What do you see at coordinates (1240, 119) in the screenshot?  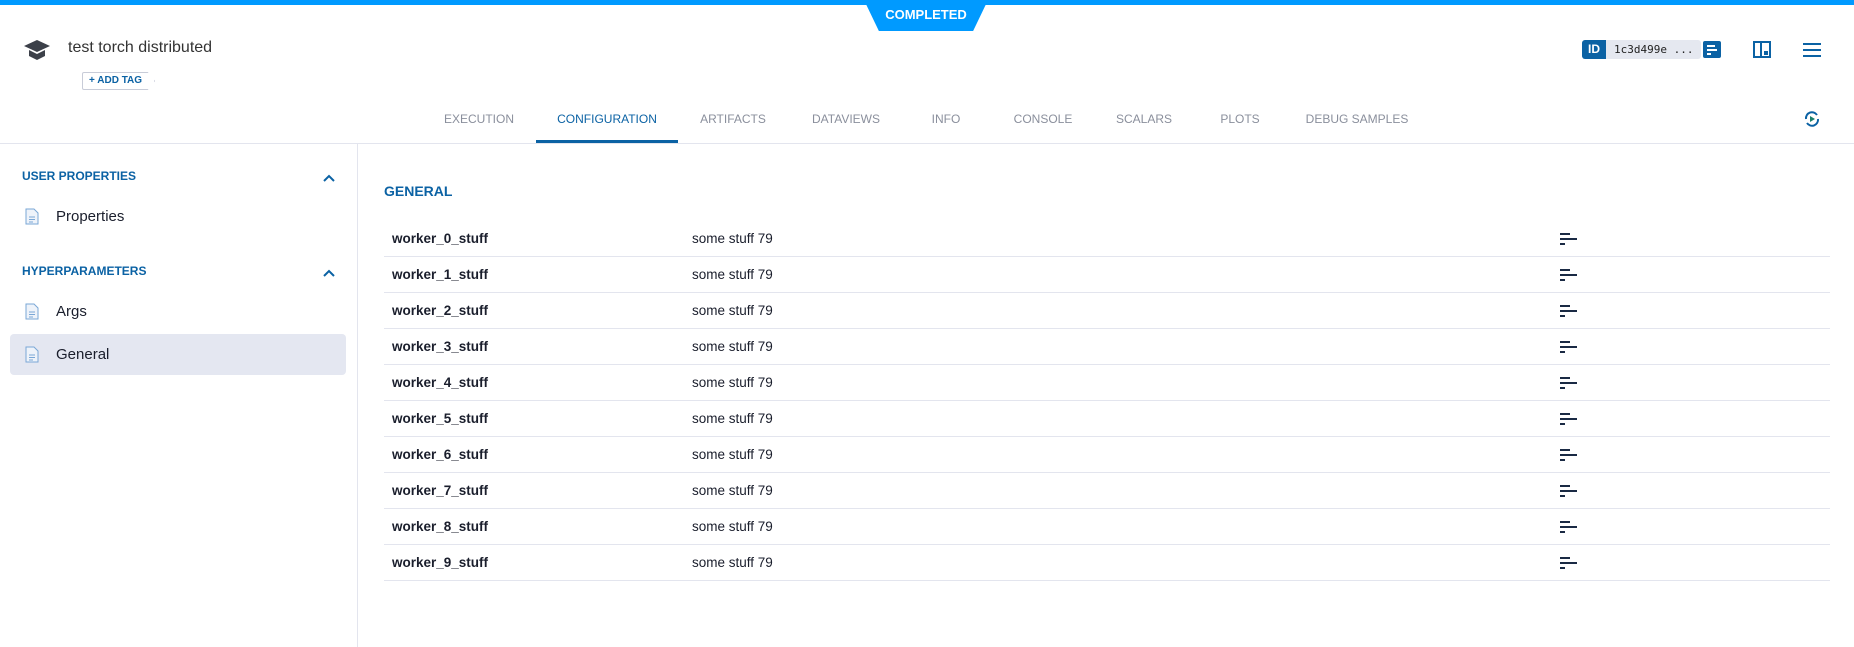 I see `tab-plots: PLOTS` at bounding box center [1240, 119].